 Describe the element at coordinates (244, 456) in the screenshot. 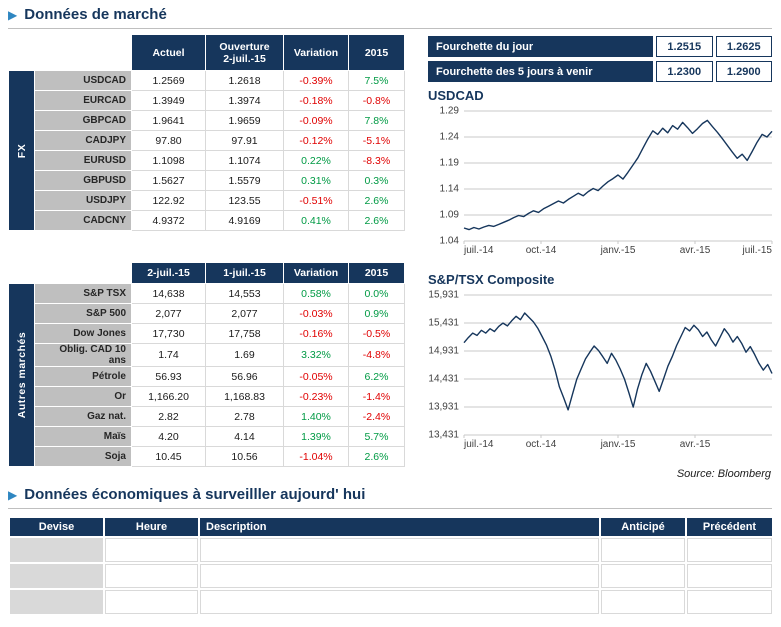

I see `markets-value-2: 10.56` at that location.